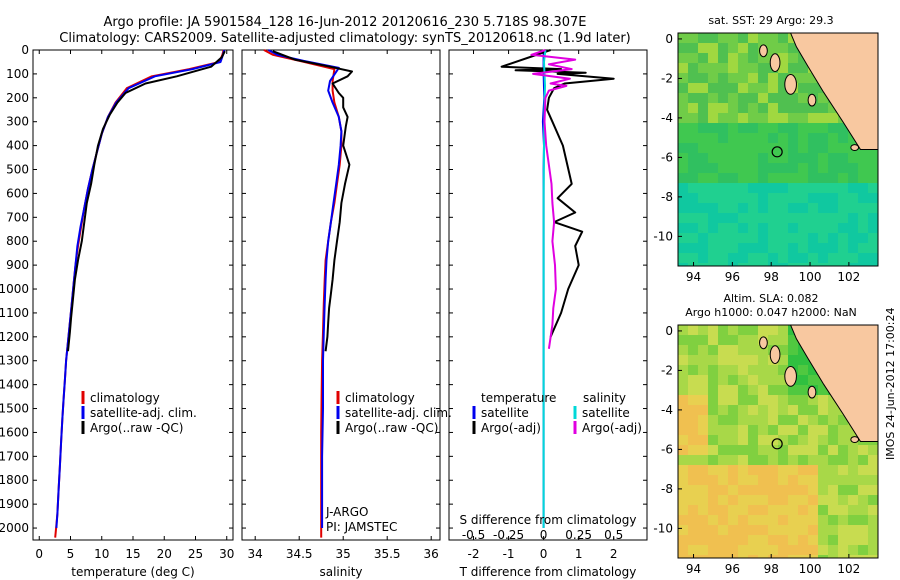  Describe the element at coordinates (14, 504) in the screenshot. I see `depth-tick-label: 1900` at that location.